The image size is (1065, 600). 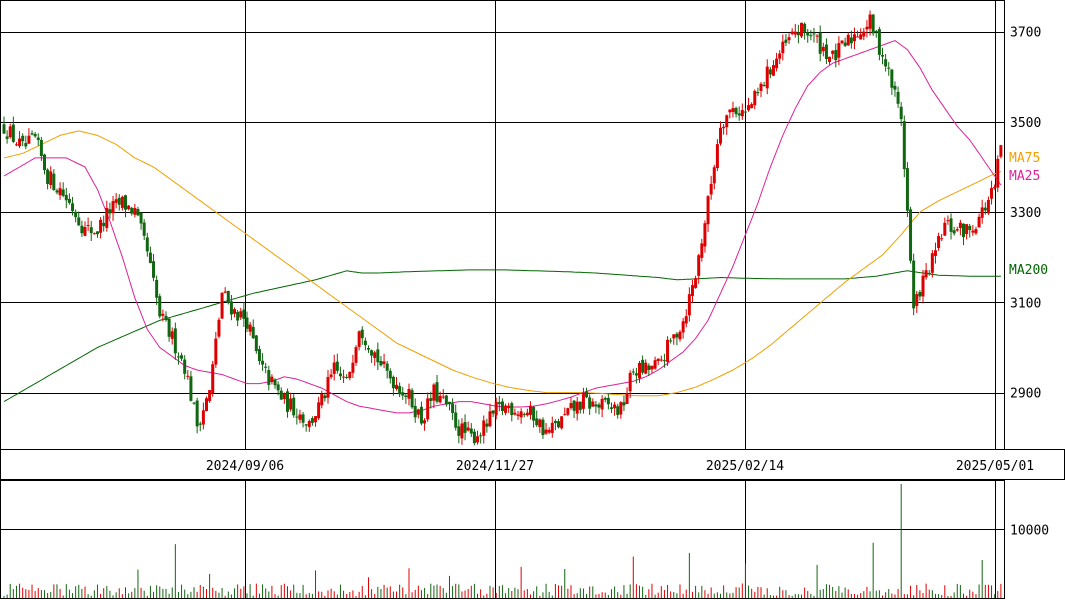 What do you see at coordinates (1025, 394) in the screenshot?
I see `price-tick-label: 2900` at bounding box center [1025, 394].